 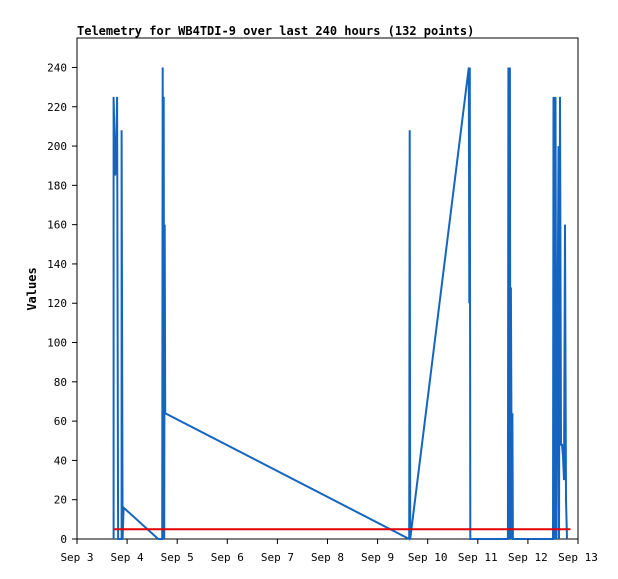 What do you see at coordinates (63, 539) in the screenshot?
I see `y-tick-label: 0` at bounding box center [63, 539].